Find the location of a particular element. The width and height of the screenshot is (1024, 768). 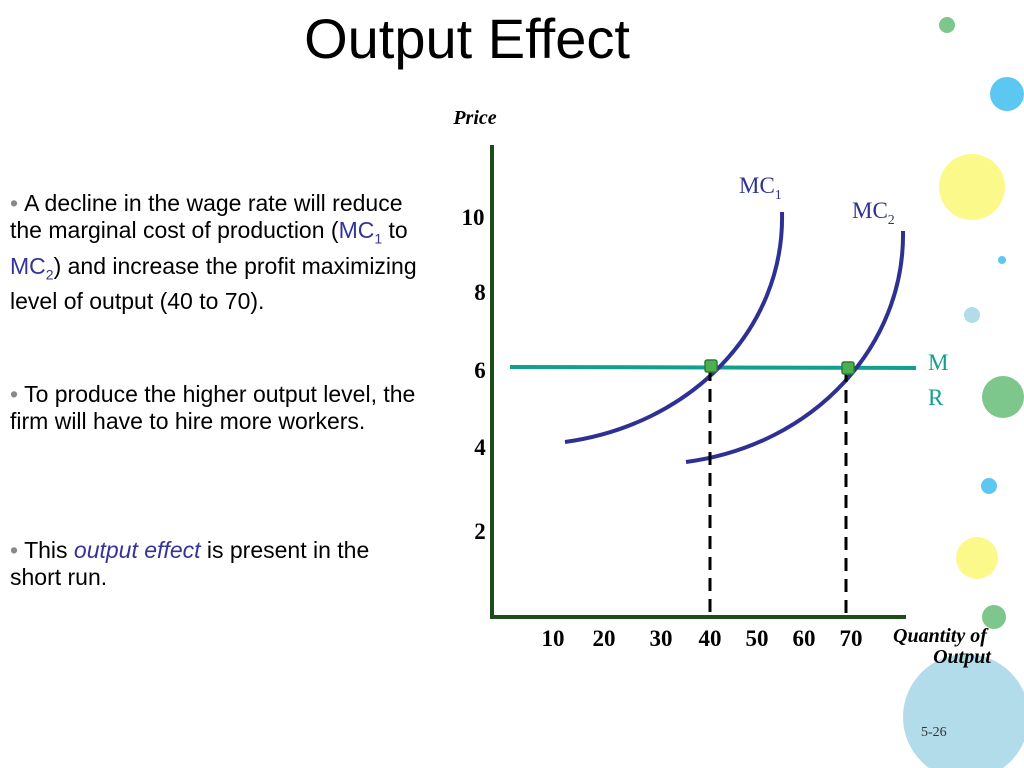

mr-label-line1: M is located at coordinates (938, 362).